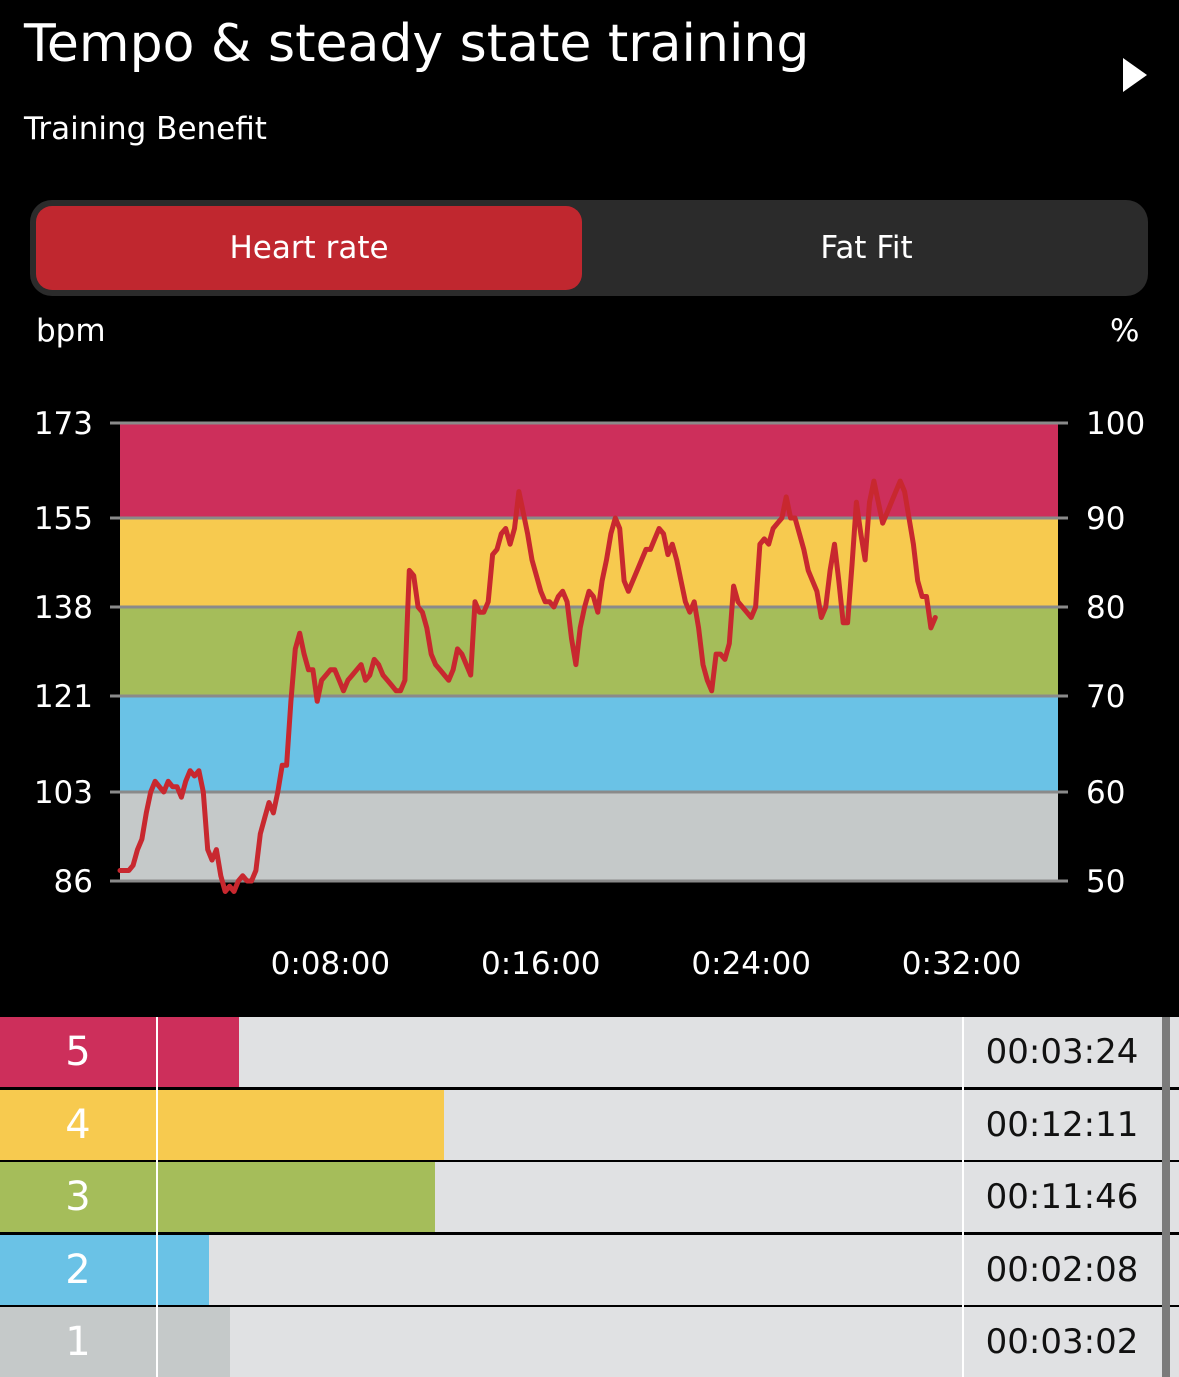  Describe the element at coordinates (71, 331) in the screenshot. I see `left-axis-unit: bpm` at that location.